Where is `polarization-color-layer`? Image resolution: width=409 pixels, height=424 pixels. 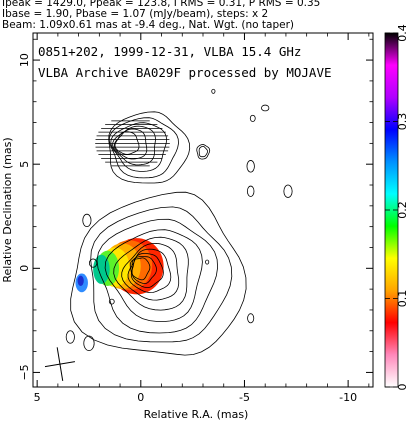 polarization-color-layer is located at coordinates (119, 266).